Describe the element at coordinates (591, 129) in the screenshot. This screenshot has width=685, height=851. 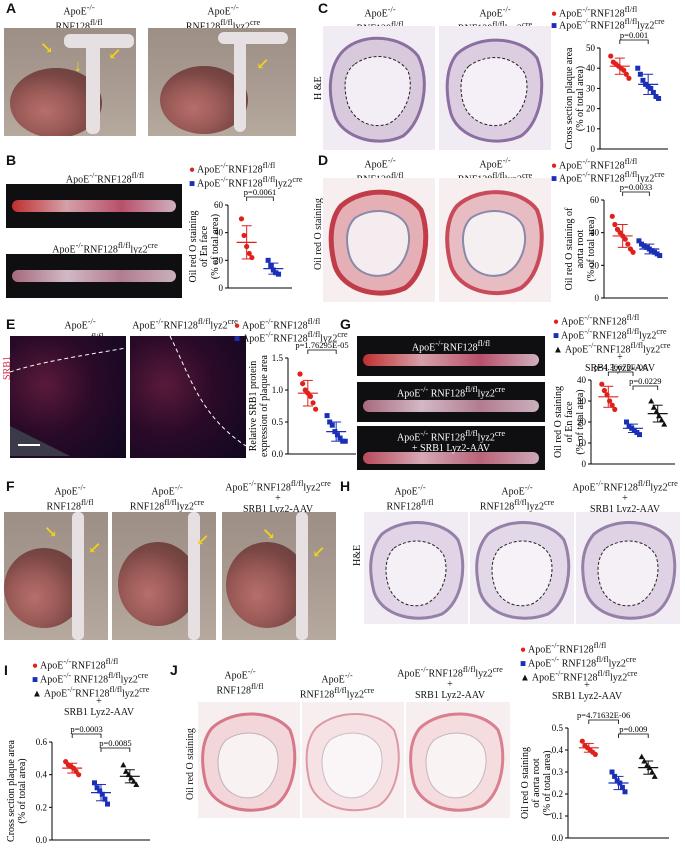
I see `y-tick-label: 10` at that location.